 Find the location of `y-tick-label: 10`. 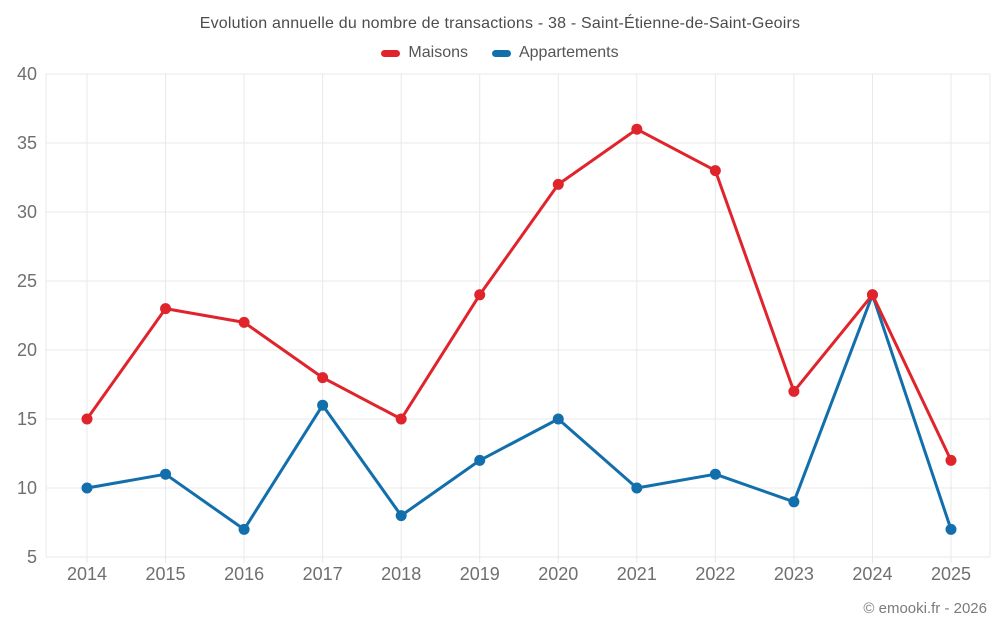

y-tick-label: 10 is located at coordinates (27, 488).